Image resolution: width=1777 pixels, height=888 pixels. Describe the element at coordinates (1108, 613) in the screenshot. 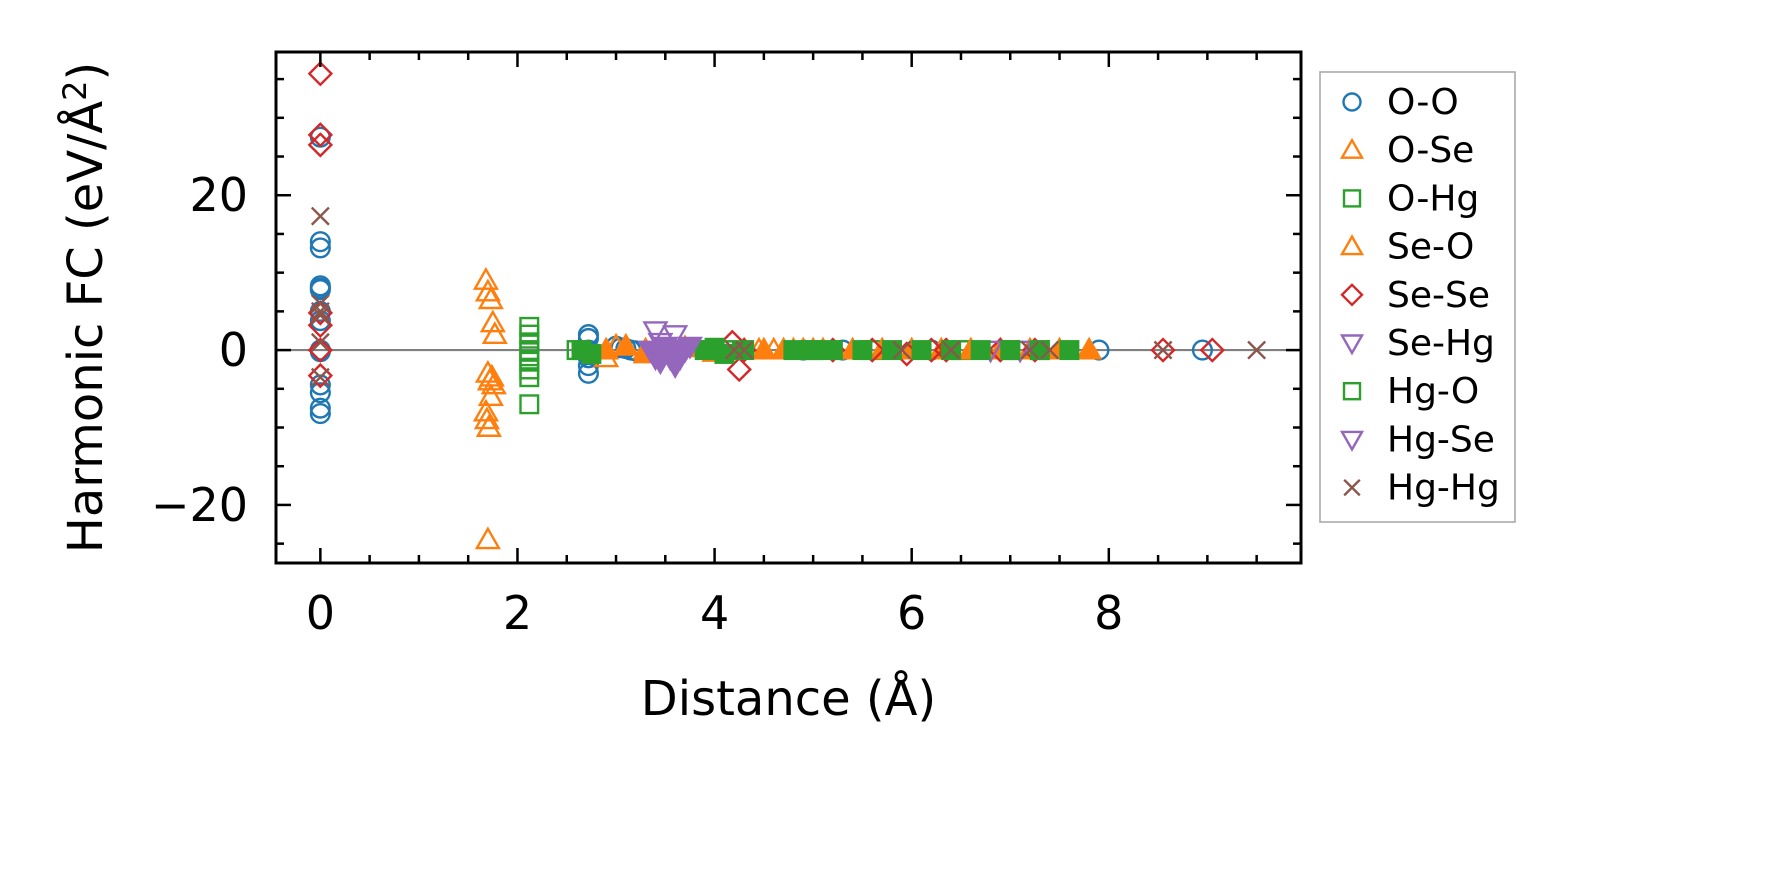

I see `x-tick-label: 8` at that location.